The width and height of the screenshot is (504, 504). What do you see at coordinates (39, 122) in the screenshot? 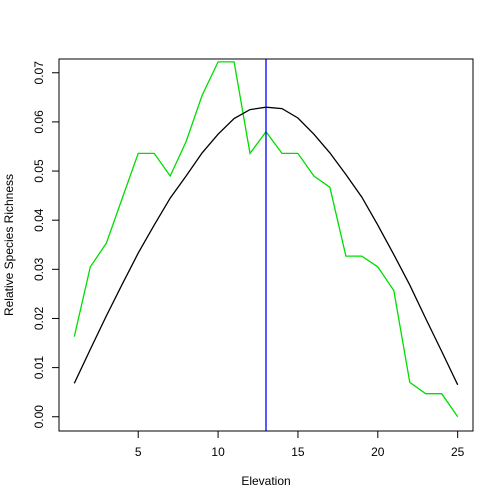
I see `y-tick-label: 0.06` at bounding box center [39, 122].